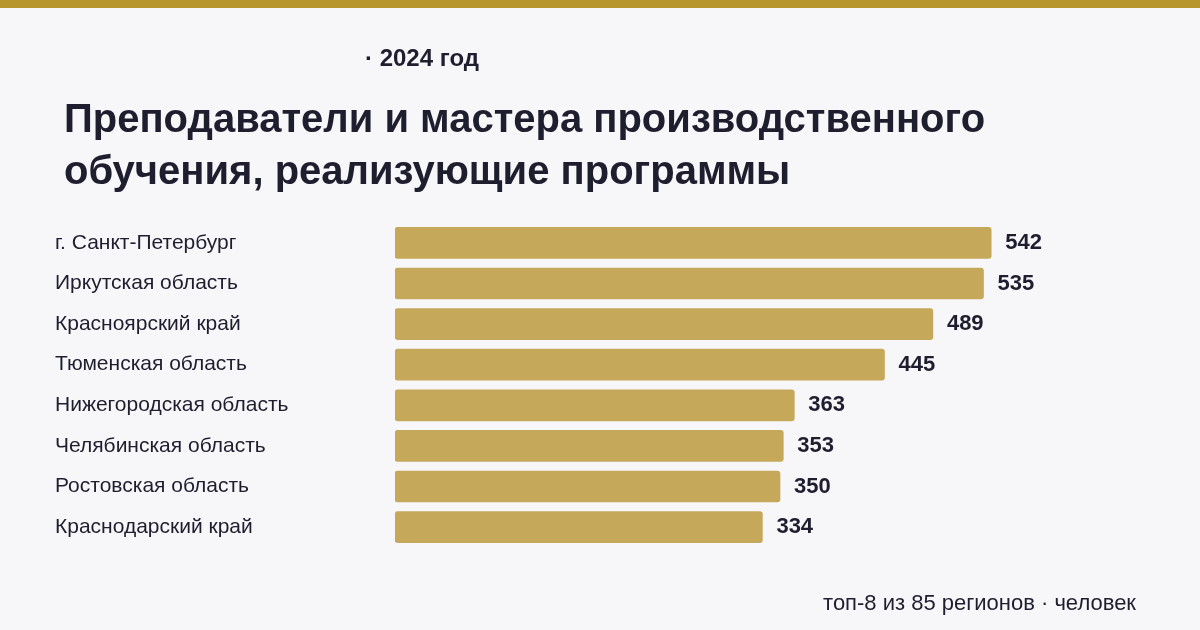 This screenshot has height=630, width=1200. Describe the element at coordinates (795, 526) in the screenshot. I see `data-label: 334` at that location.